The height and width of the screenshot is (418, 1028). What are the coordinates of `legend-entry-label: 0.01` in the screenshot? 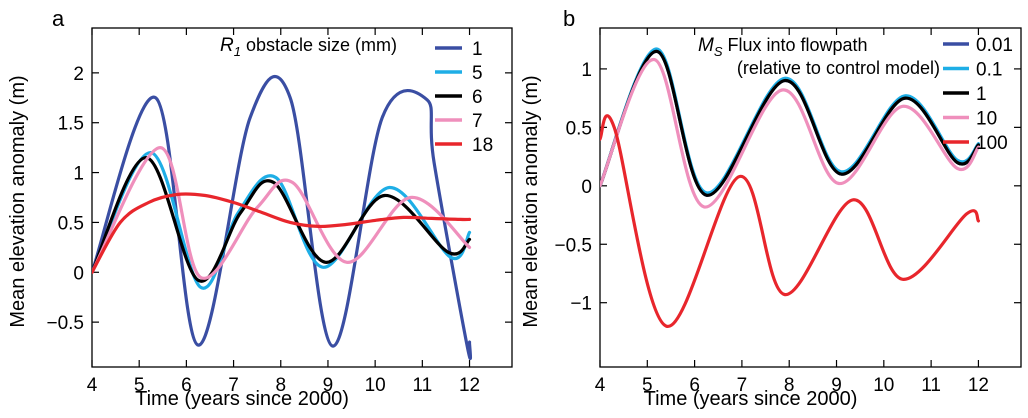 It's located at (994, 45).